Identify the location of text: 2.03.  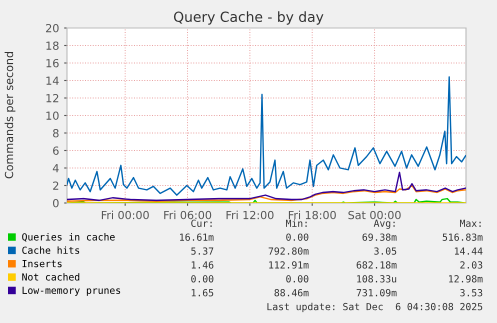
(471, 265).